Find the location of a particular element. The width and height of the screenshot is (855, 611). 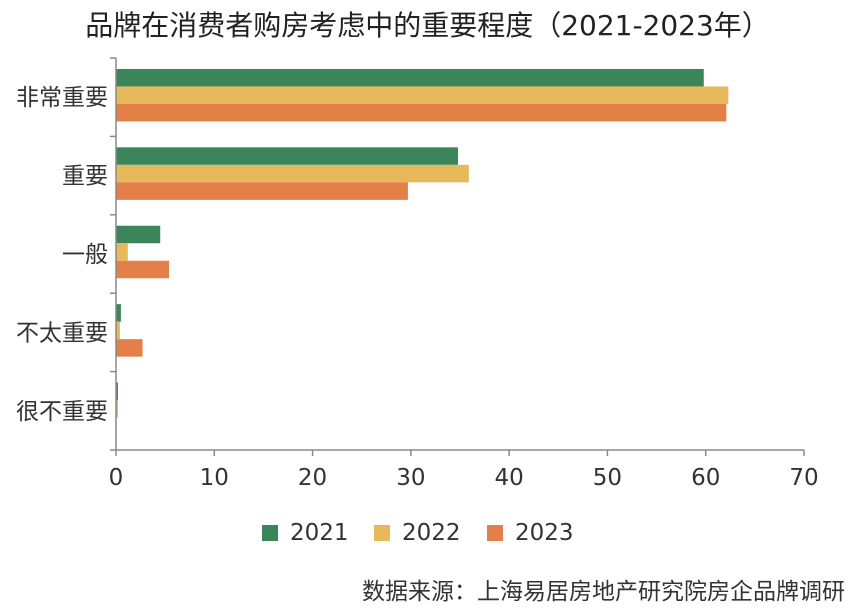

bar-2022-非常重要 is located at coordinates (422, 95).